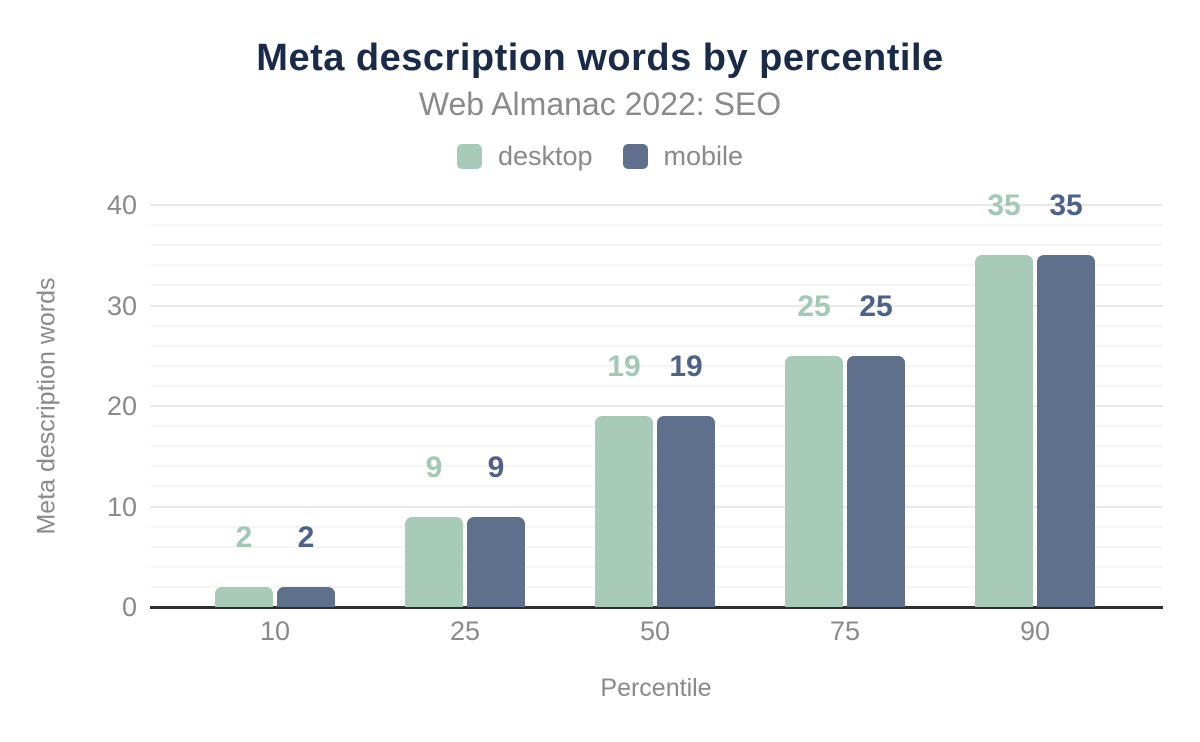 The width and height of the screenshot is (1200, 742). I want to click on value-label-desktop-p10: 2, so click(244, 537).